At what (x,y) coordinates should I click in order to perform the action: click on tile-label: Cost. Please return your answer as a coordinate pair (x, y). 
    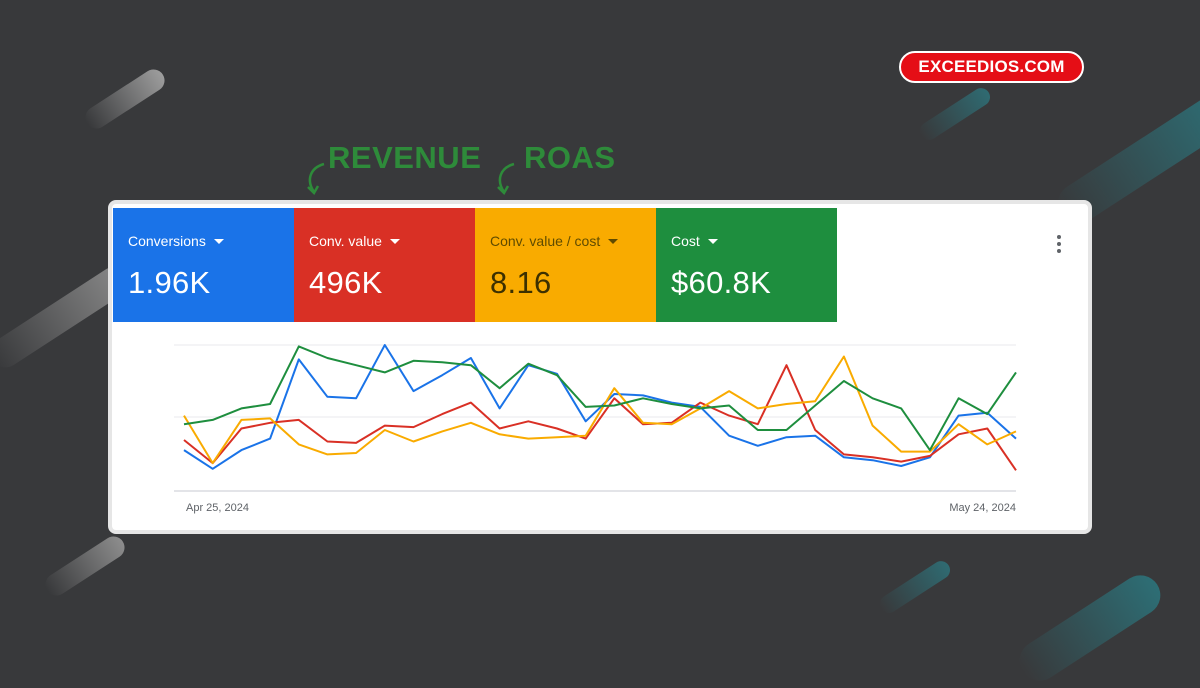
    Looking at the image, I should click on (685, 241).